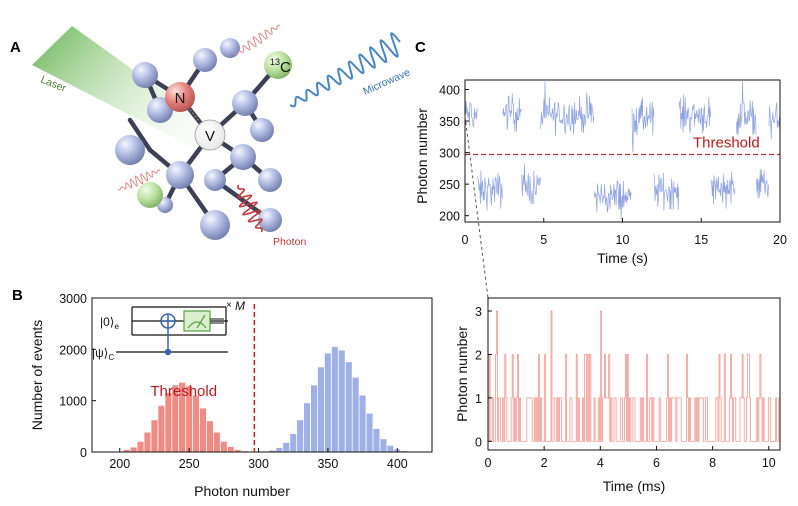 Image resolution: width=798 pixels, height=506 pixels. I want to click on trace-threshold-label: Threshold, so click(726, 142).